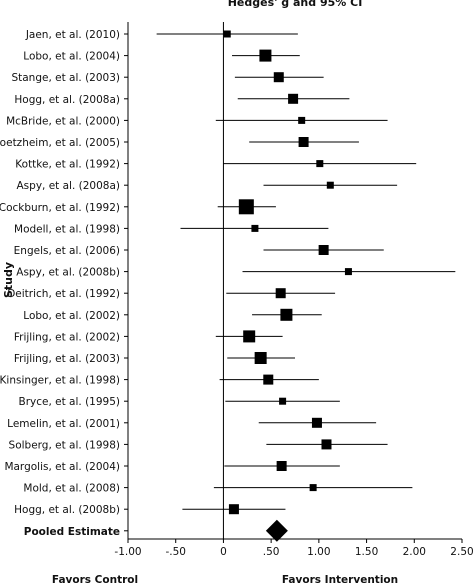 This screenshot has height=583, width=474. Describe the element at coordinates (223, 552) in the screenshot. I see `x-tick-label: 0` at that location.